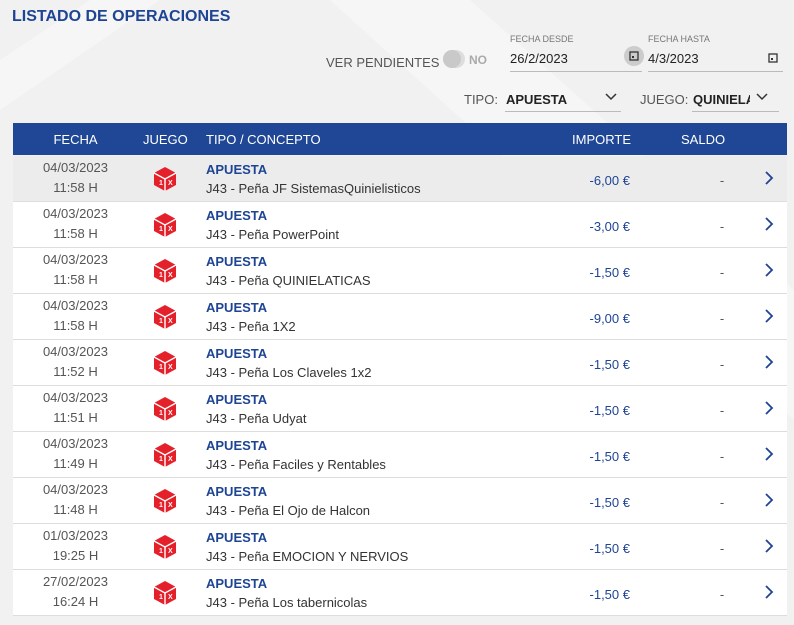 The image size is (794, 625). I want to click on type-label: TIPO:, so click(481, 99).